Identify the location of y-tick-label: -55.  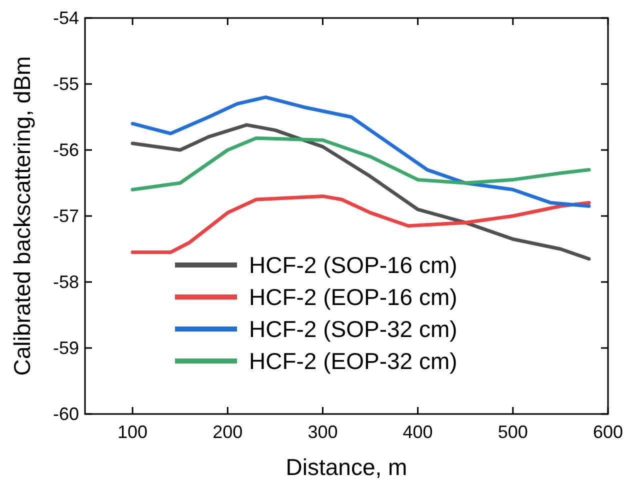
(65, 84).